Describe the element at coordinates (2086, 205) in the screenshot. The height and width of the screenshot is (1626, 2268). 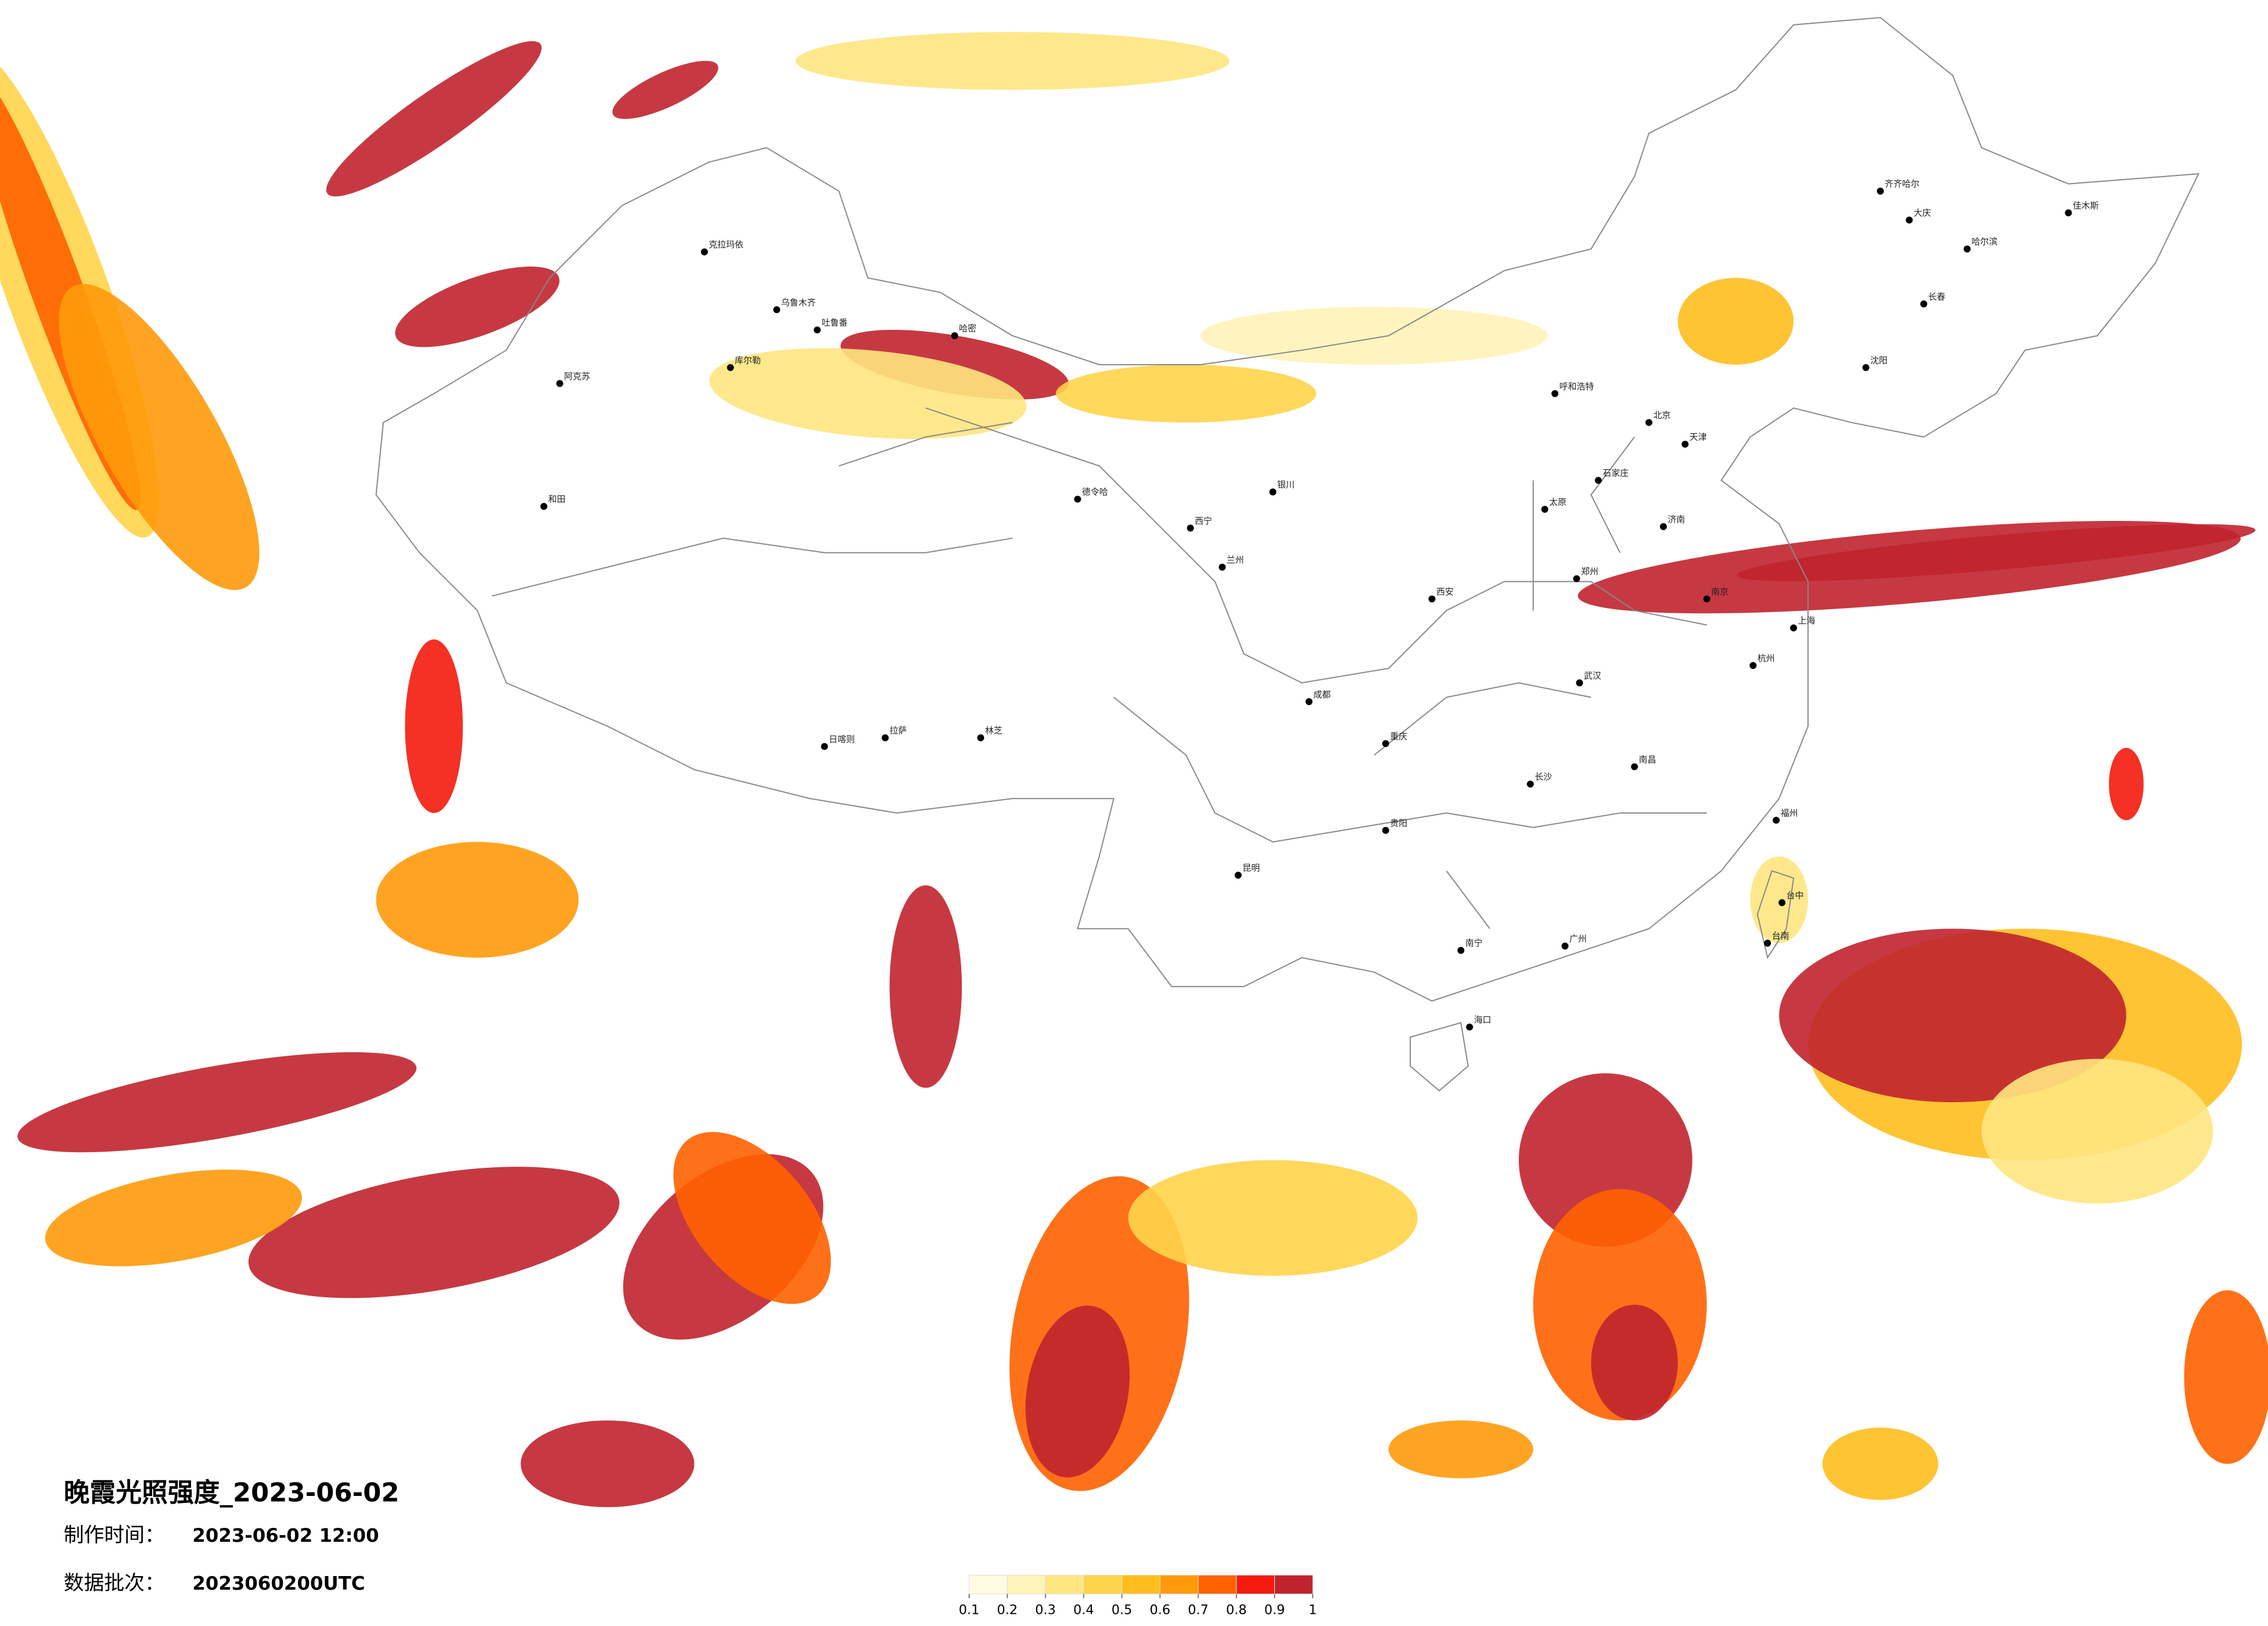
I see `city-label: 佳木斯` at that location.